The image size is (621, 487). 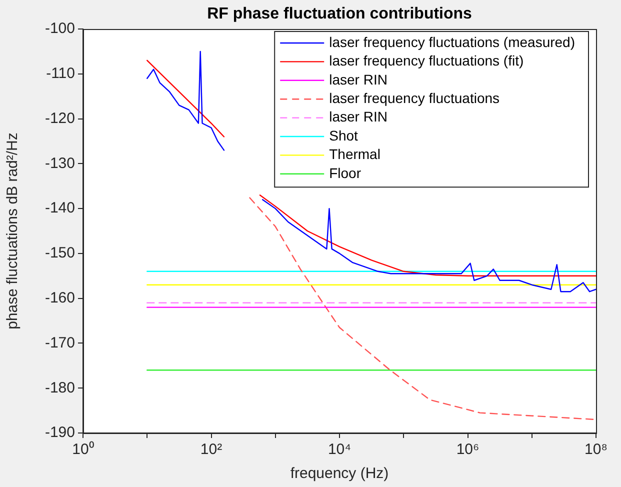 What do you see at coordinates (59, 343) in the screenshot?
I see `y-tick-label: -170` at bounding box center [59, 343].